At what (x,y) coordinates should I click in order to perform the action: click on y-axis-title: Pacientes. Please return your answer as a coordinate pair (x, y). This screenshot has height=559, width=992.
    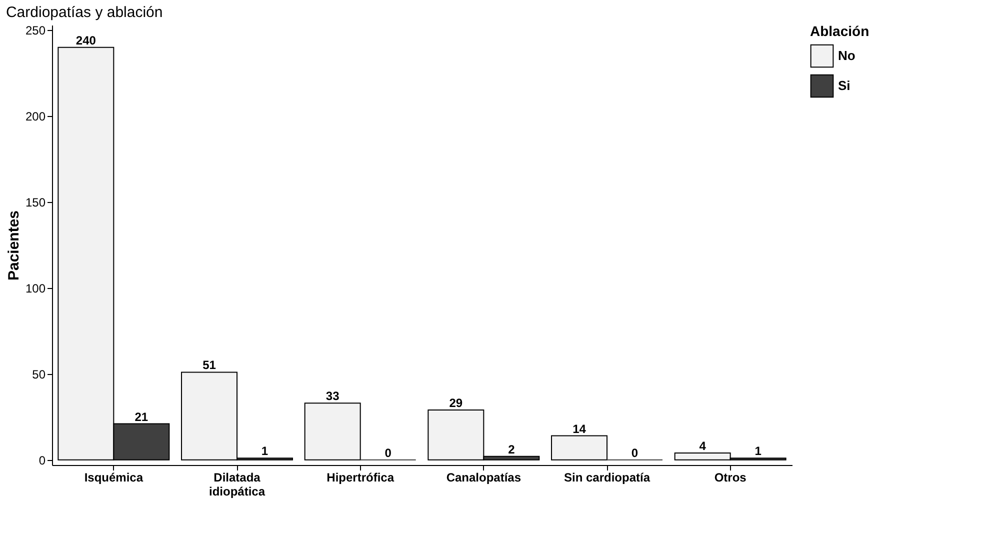
    Looking at the image, I should click on (13, 245).